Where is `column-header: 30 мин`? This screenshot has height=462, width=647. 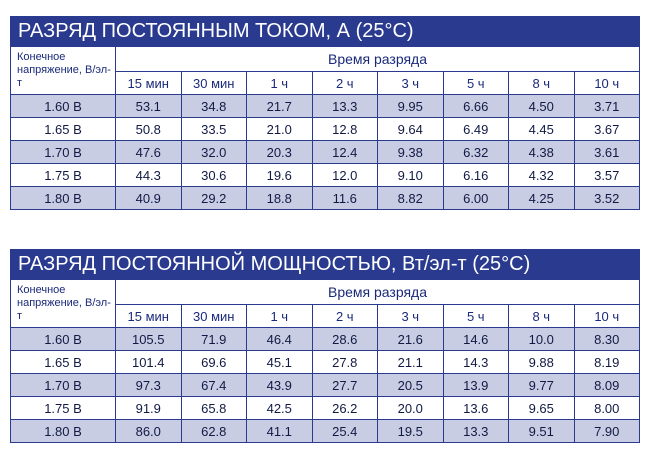
column-header: 30 мин is located at coordinates (213, 83).